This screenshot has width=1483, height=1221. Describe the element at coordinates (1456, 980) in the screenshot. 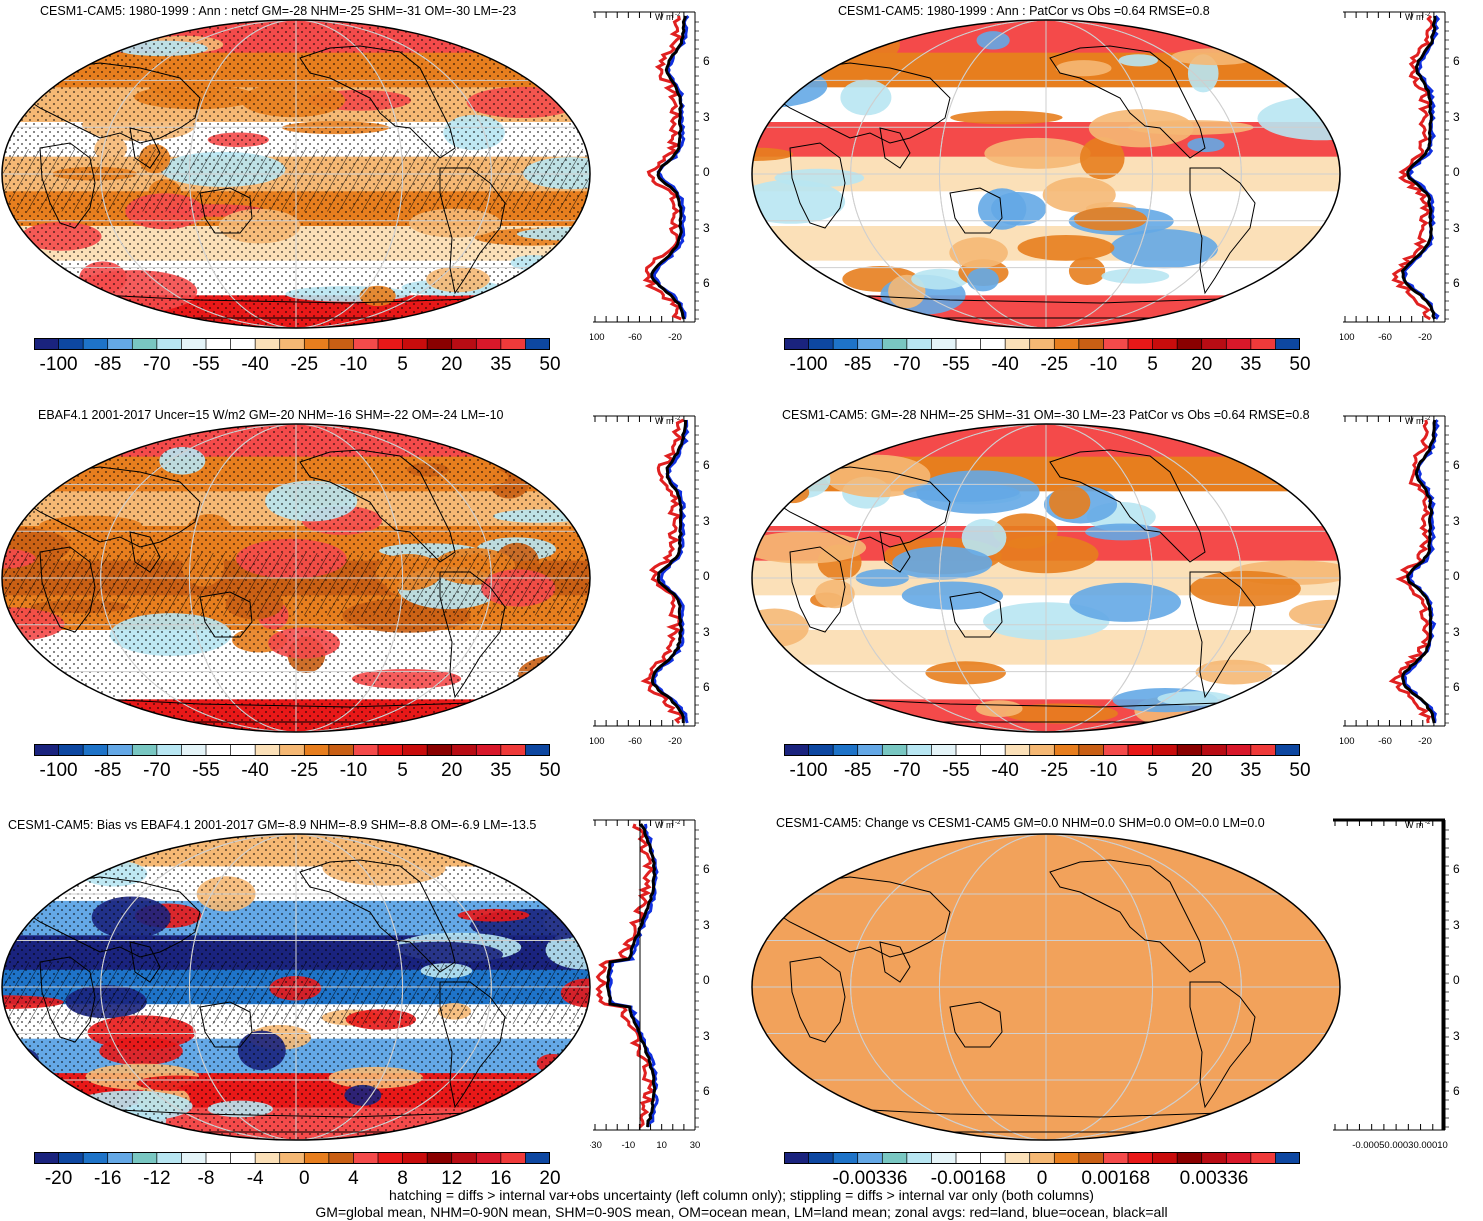

I see `lat-label: 0` at that location.